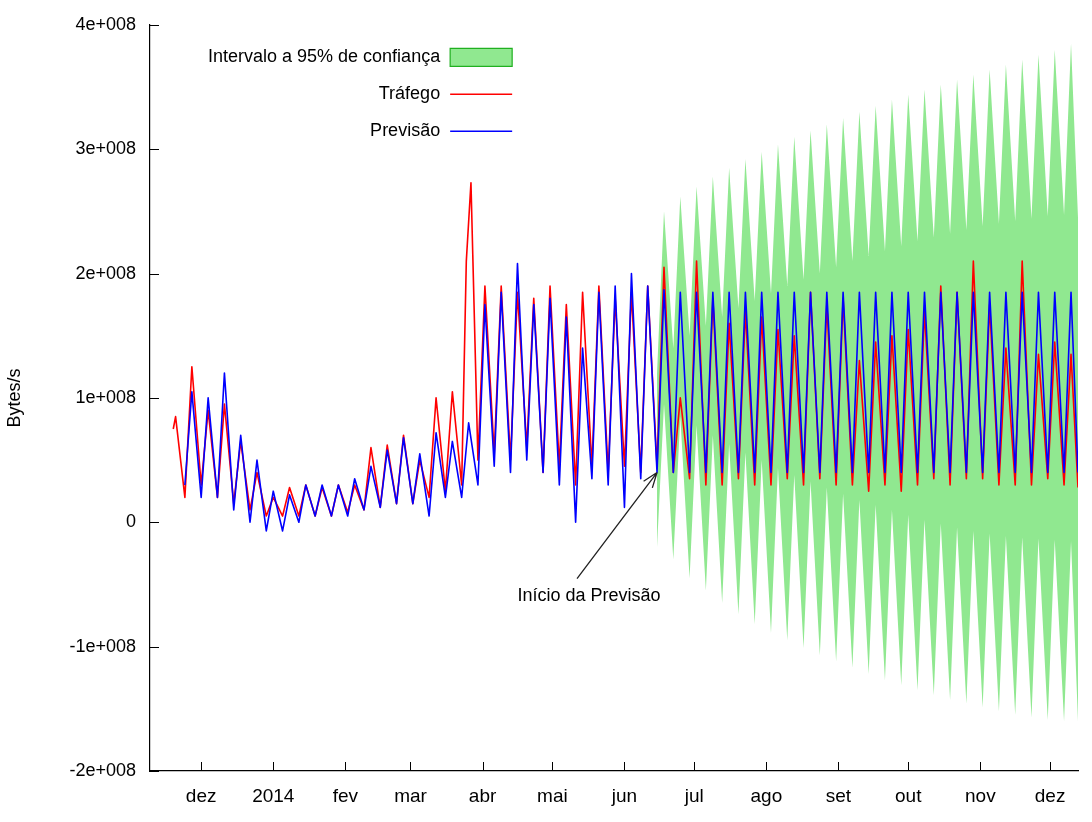  I want to click on y-tick-label: -2e+008, so click(102, 769).